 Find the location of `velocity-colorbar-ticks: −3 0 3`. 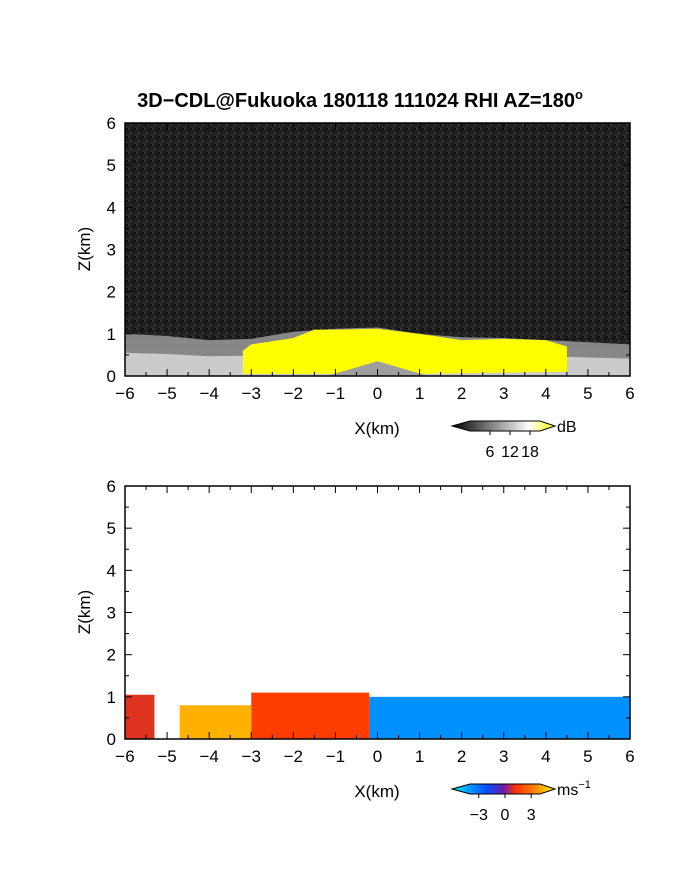

velocity-colorbar-ticks: −3 0 3 is located at coordinates (503, 809).